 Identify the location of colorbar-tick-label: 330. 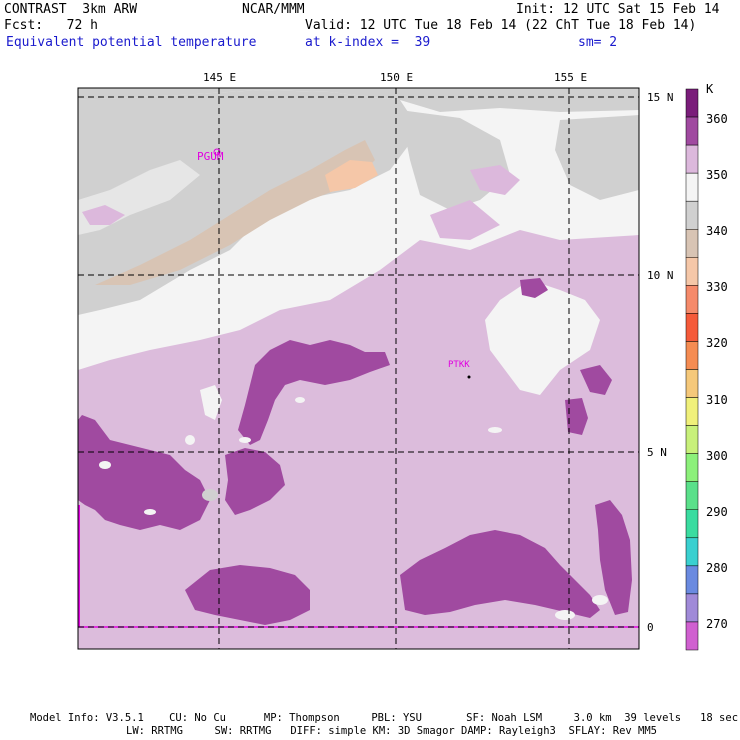
(717, 287).